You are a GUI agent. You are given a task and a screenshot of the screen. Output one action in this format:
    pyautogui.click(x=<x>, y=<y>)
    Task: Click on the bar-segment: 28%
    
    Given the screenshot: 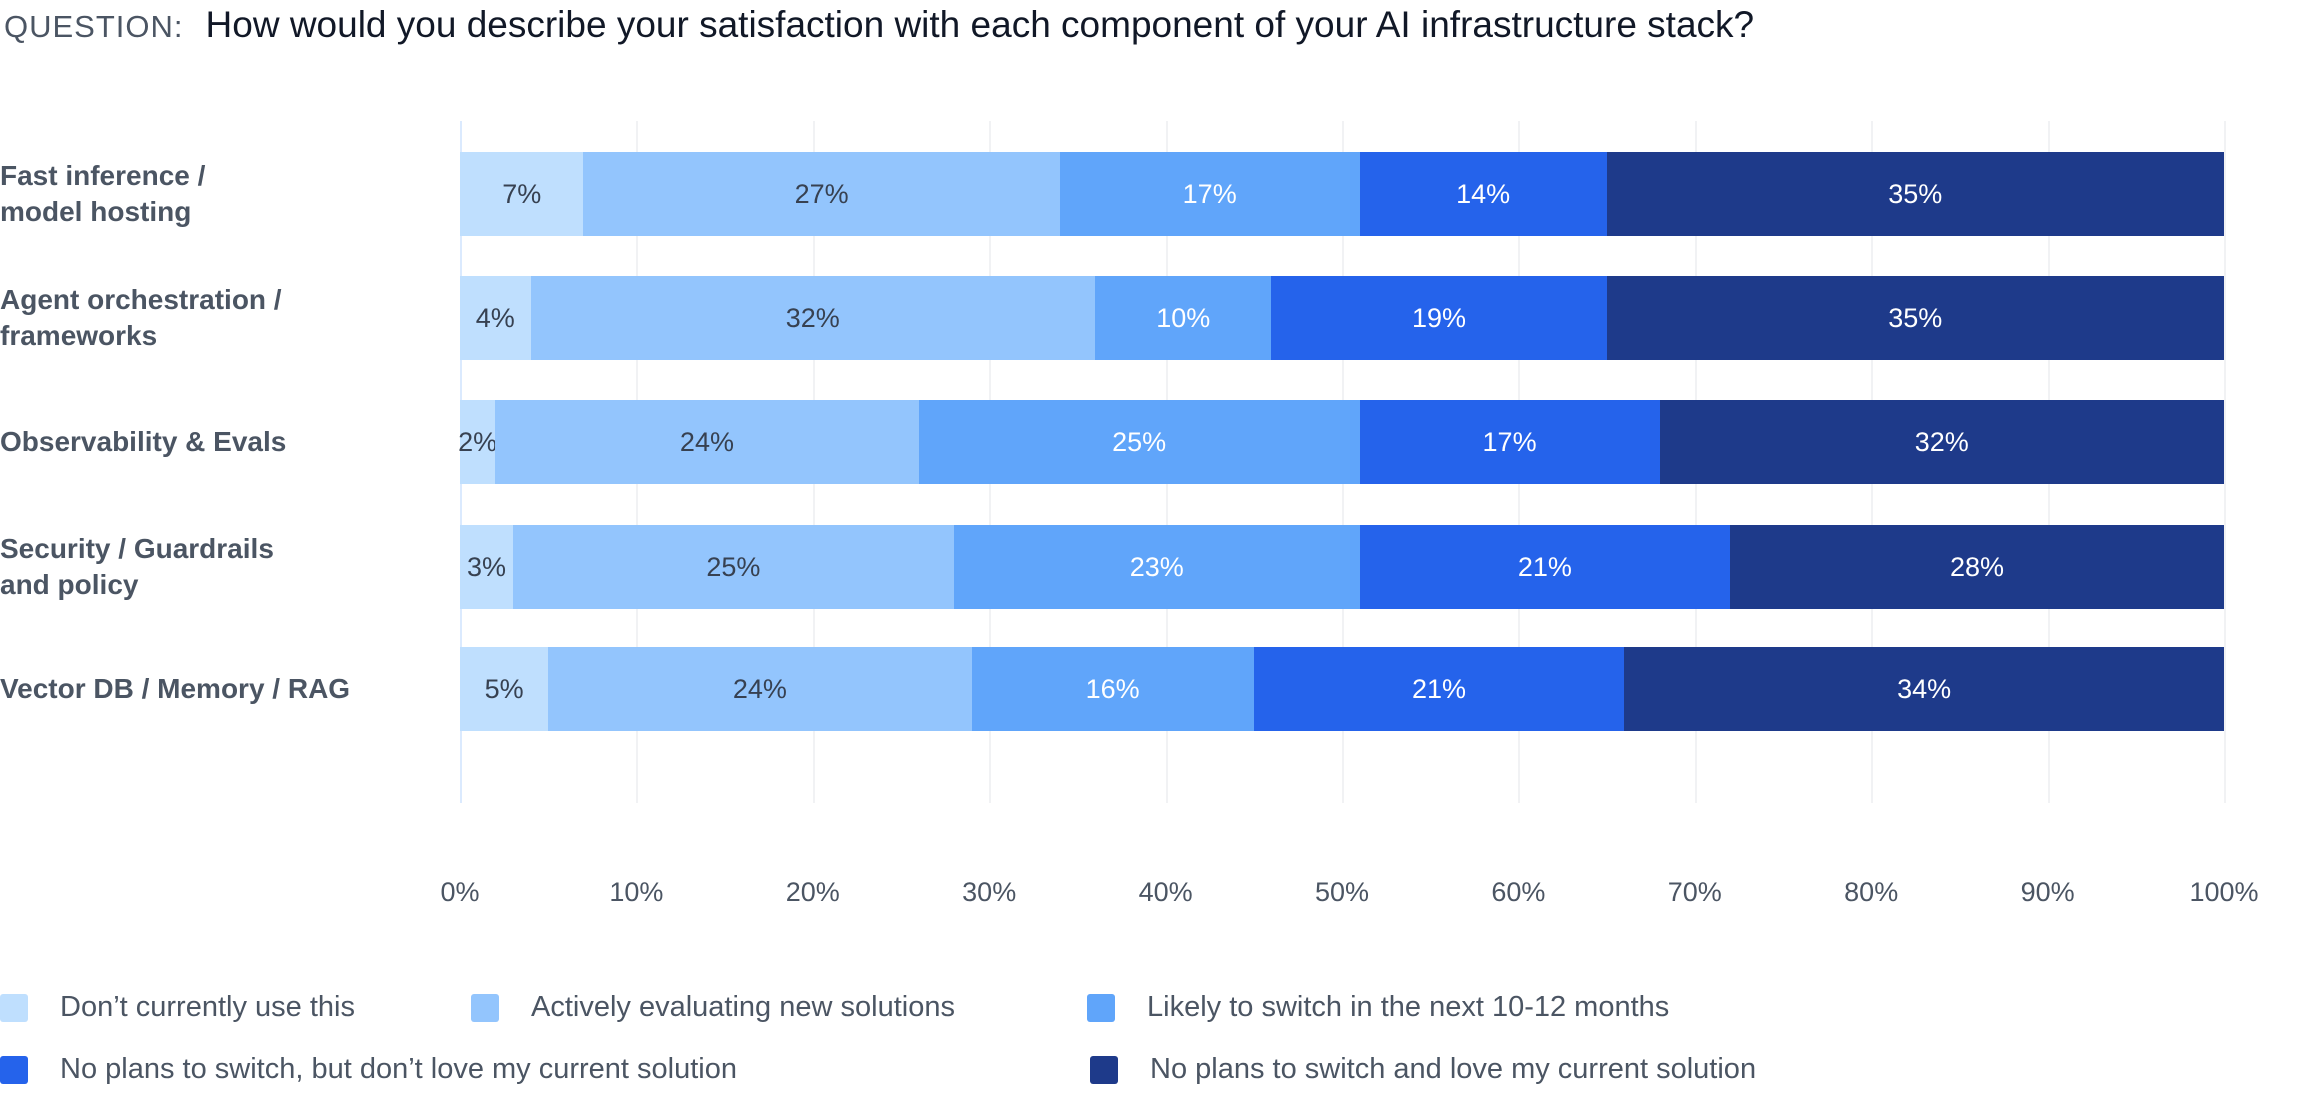 What is the action you would take?
    pyautogui.click(x=1977, y=567)
    